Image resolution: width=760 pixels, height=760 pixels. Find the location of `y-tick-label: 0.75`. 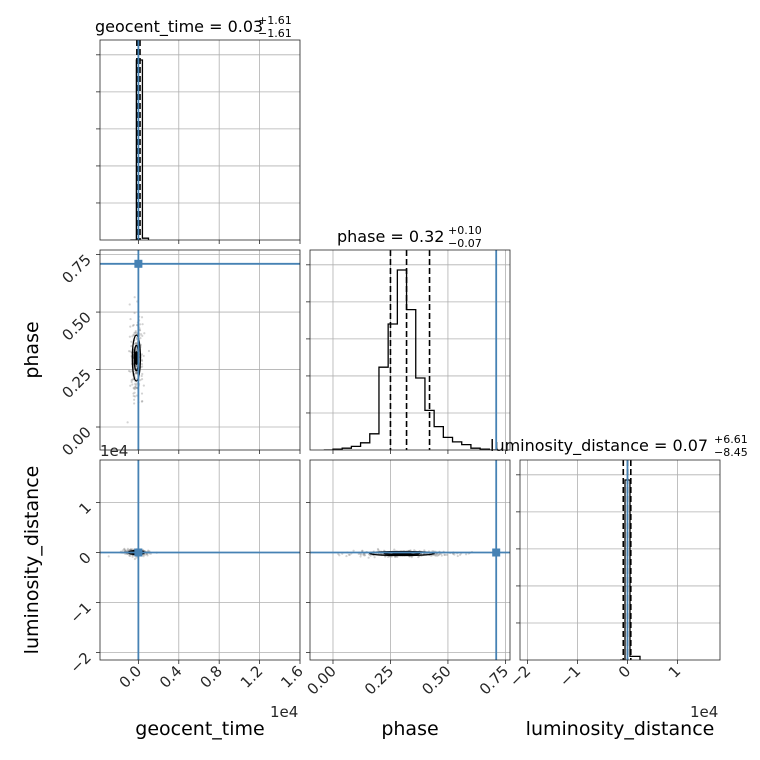

y-tick-label: 0.75 is located at coordinates (76, 269).